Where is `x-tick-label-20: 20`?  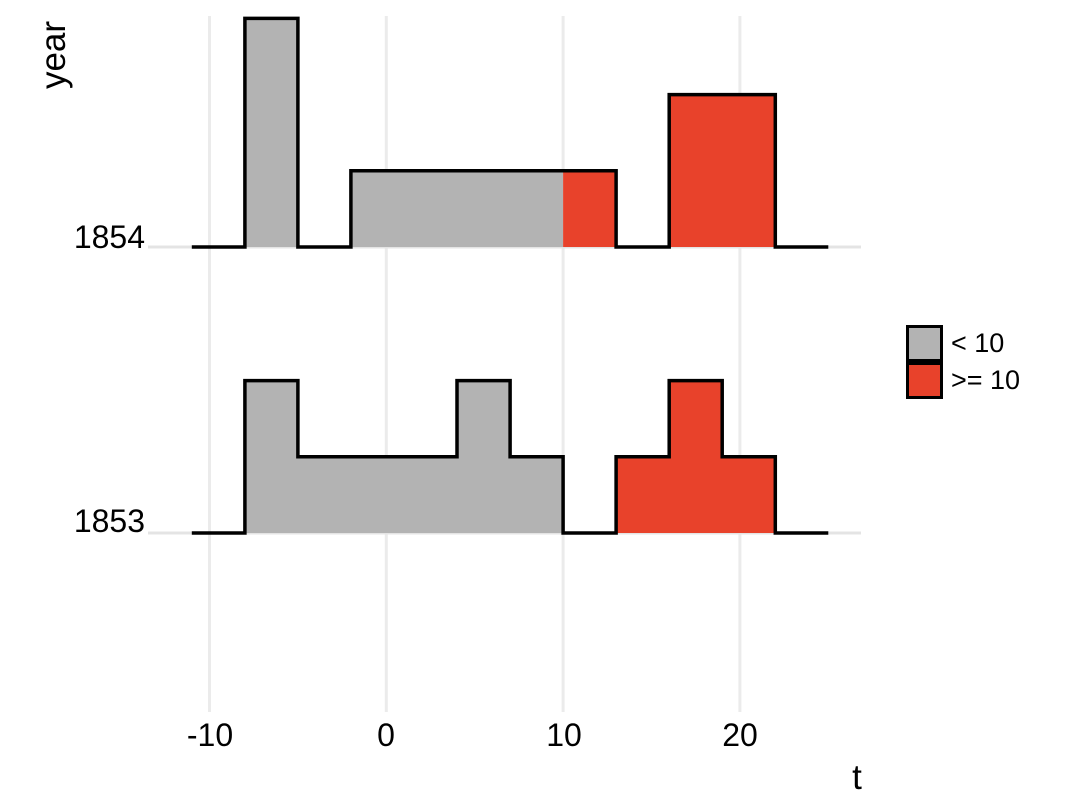 x-tick-label-20: 20 is located at coordinates (740, 735).